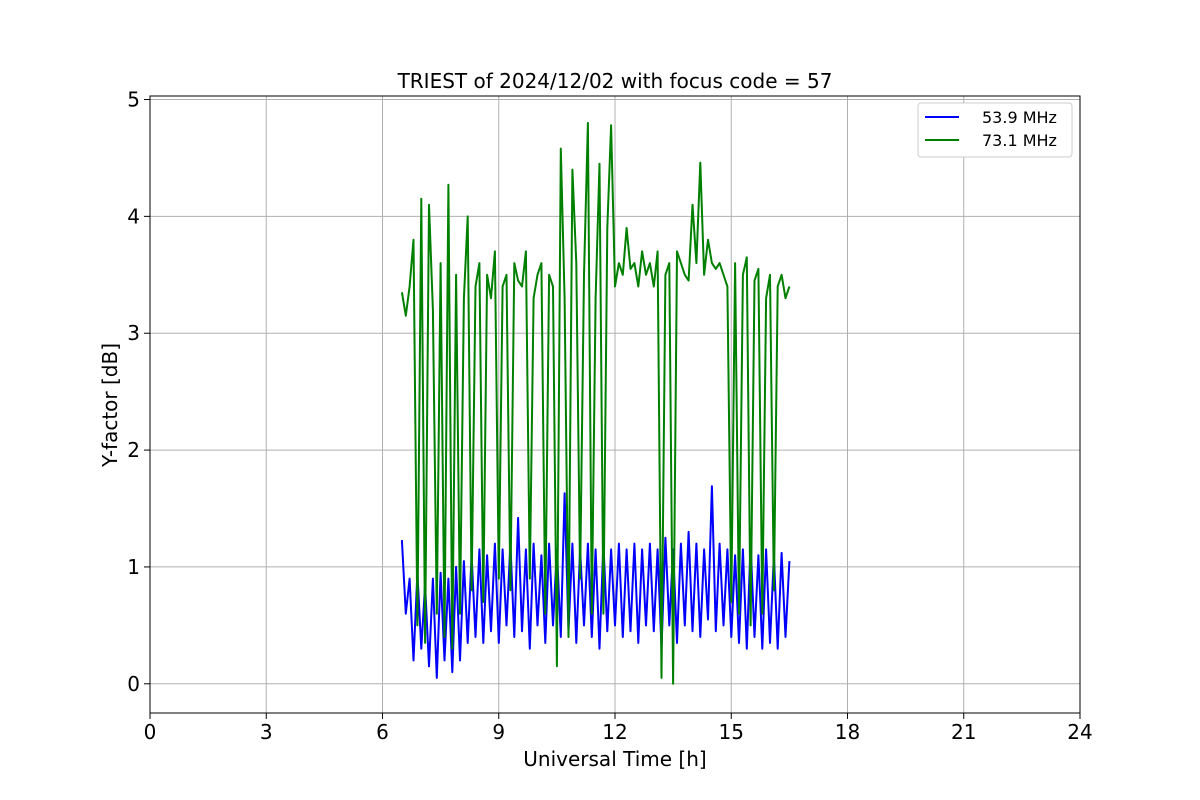 The width and height of the screenshot is (1200, 800). I want to click on x-tick-label: 18, so click(847, 732).